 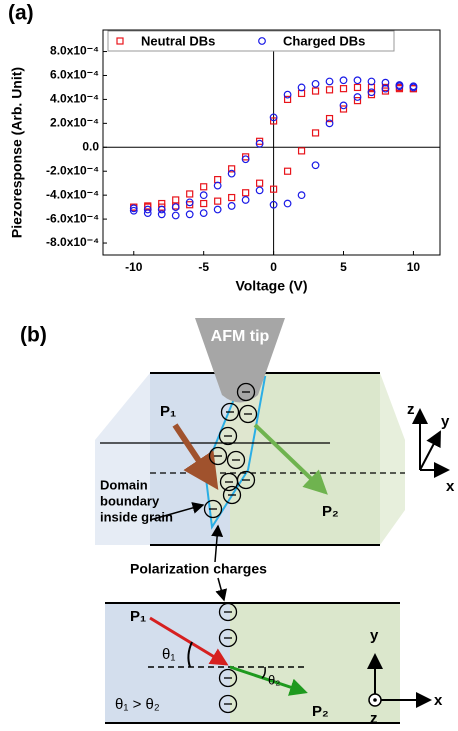 I want to click on boundary-label: Domain, so click(x=124, y=484).